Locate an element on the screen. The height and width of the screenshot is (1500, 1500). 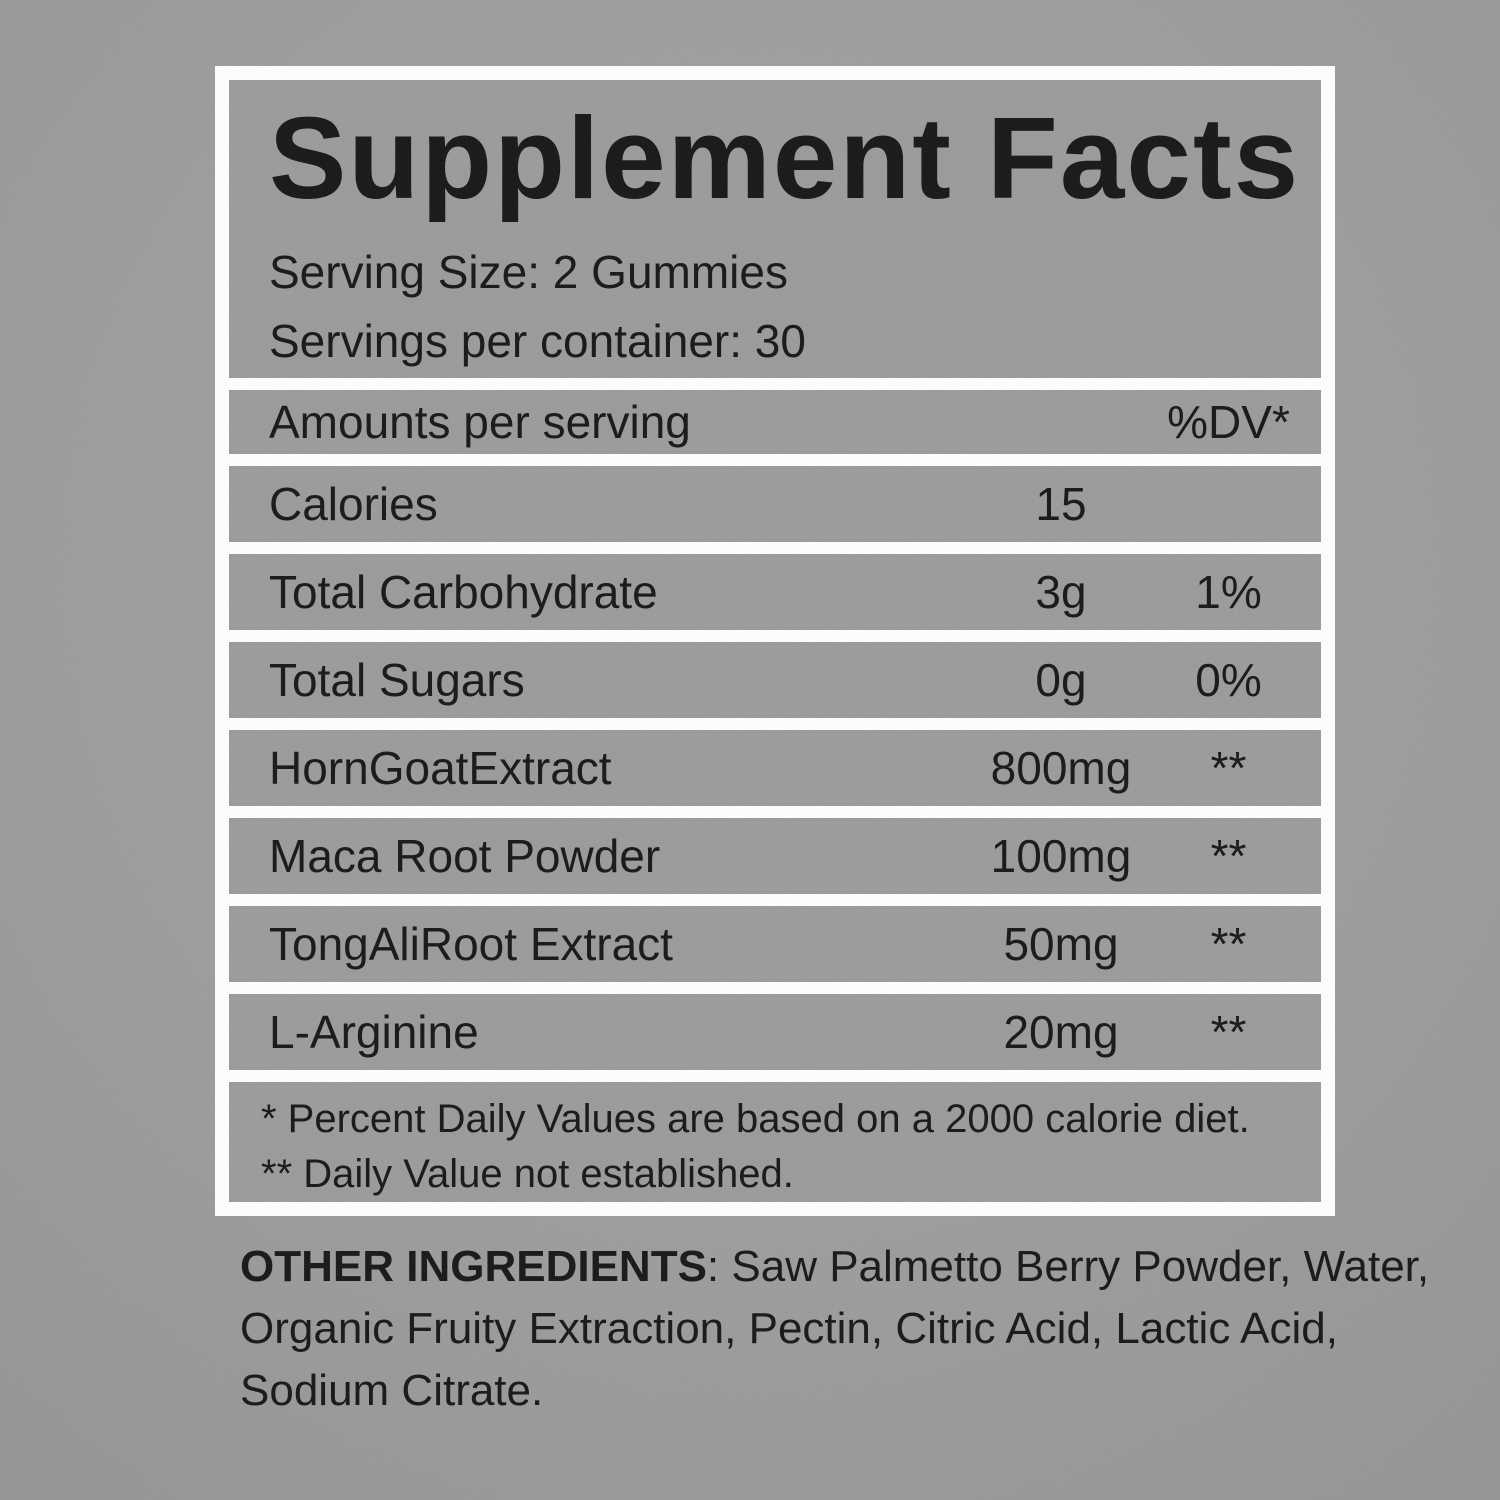
amounts-per-serving-header: Amounts per serving is located at coordinates (480, 422).